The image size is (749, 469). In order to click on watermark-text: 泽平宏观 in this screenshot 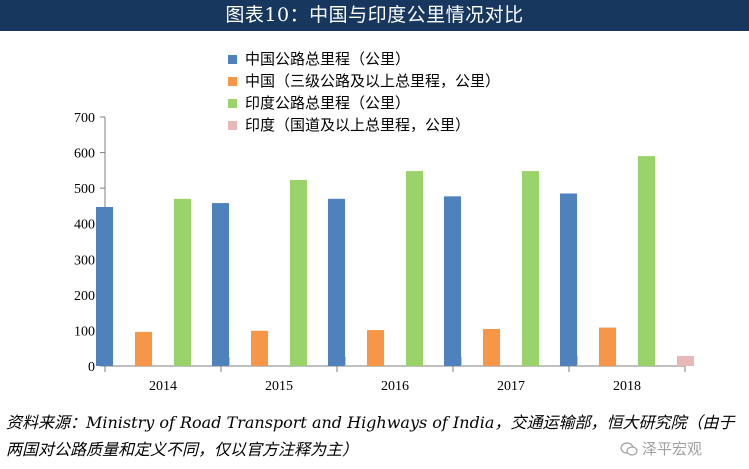, I will do `click(672, 449)`.